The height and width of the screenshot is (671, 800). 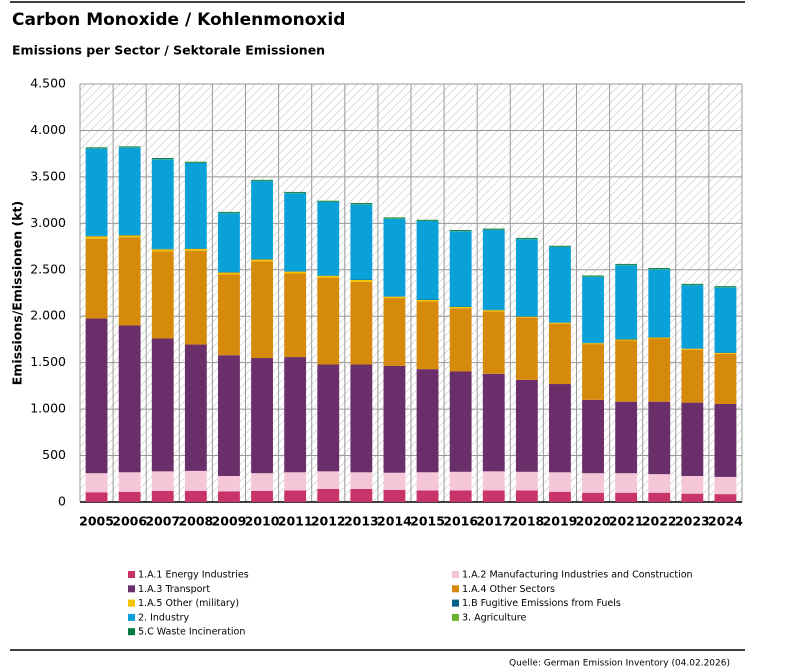 I want to click on x-tick-label: 2010, so click(x=262, y=521).